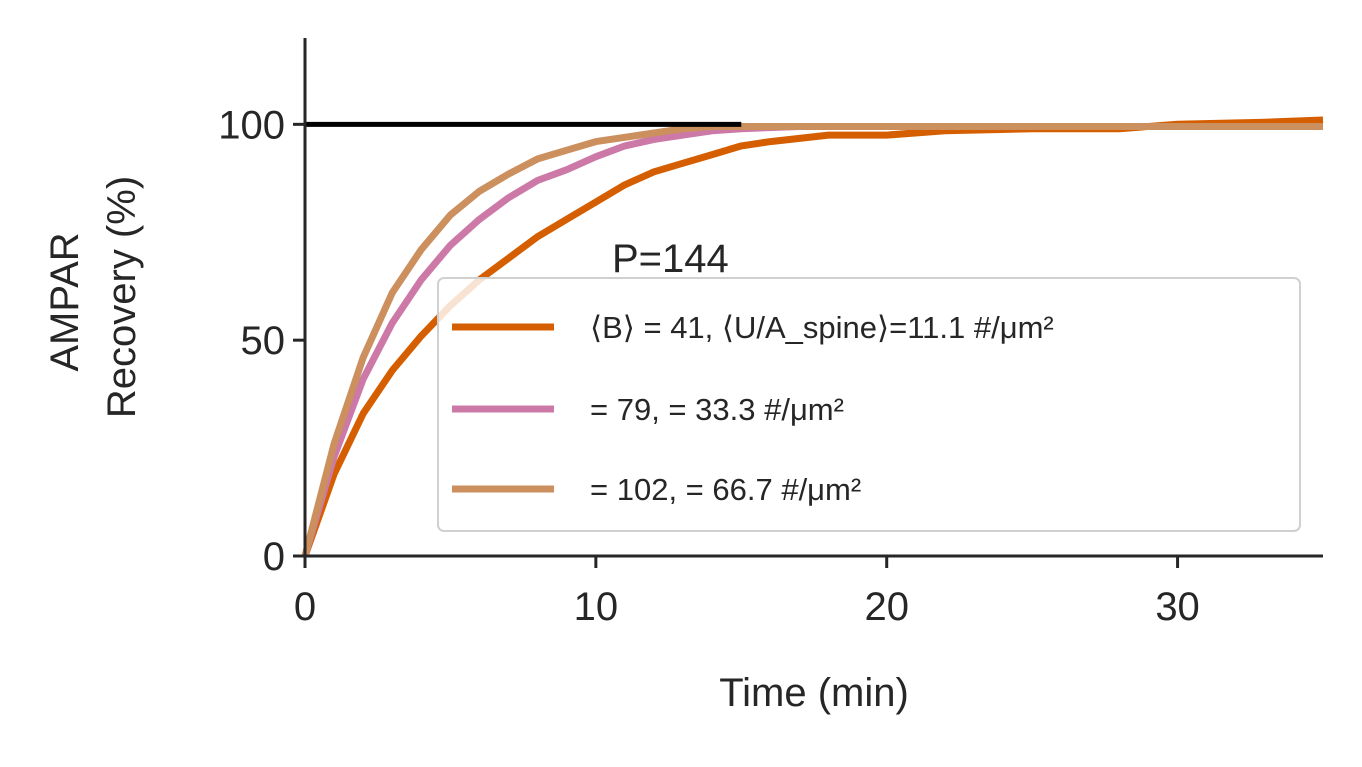 This screenshot has width=1362, height=767. I want to click on y-tick-label: 0, so click(274, 557).